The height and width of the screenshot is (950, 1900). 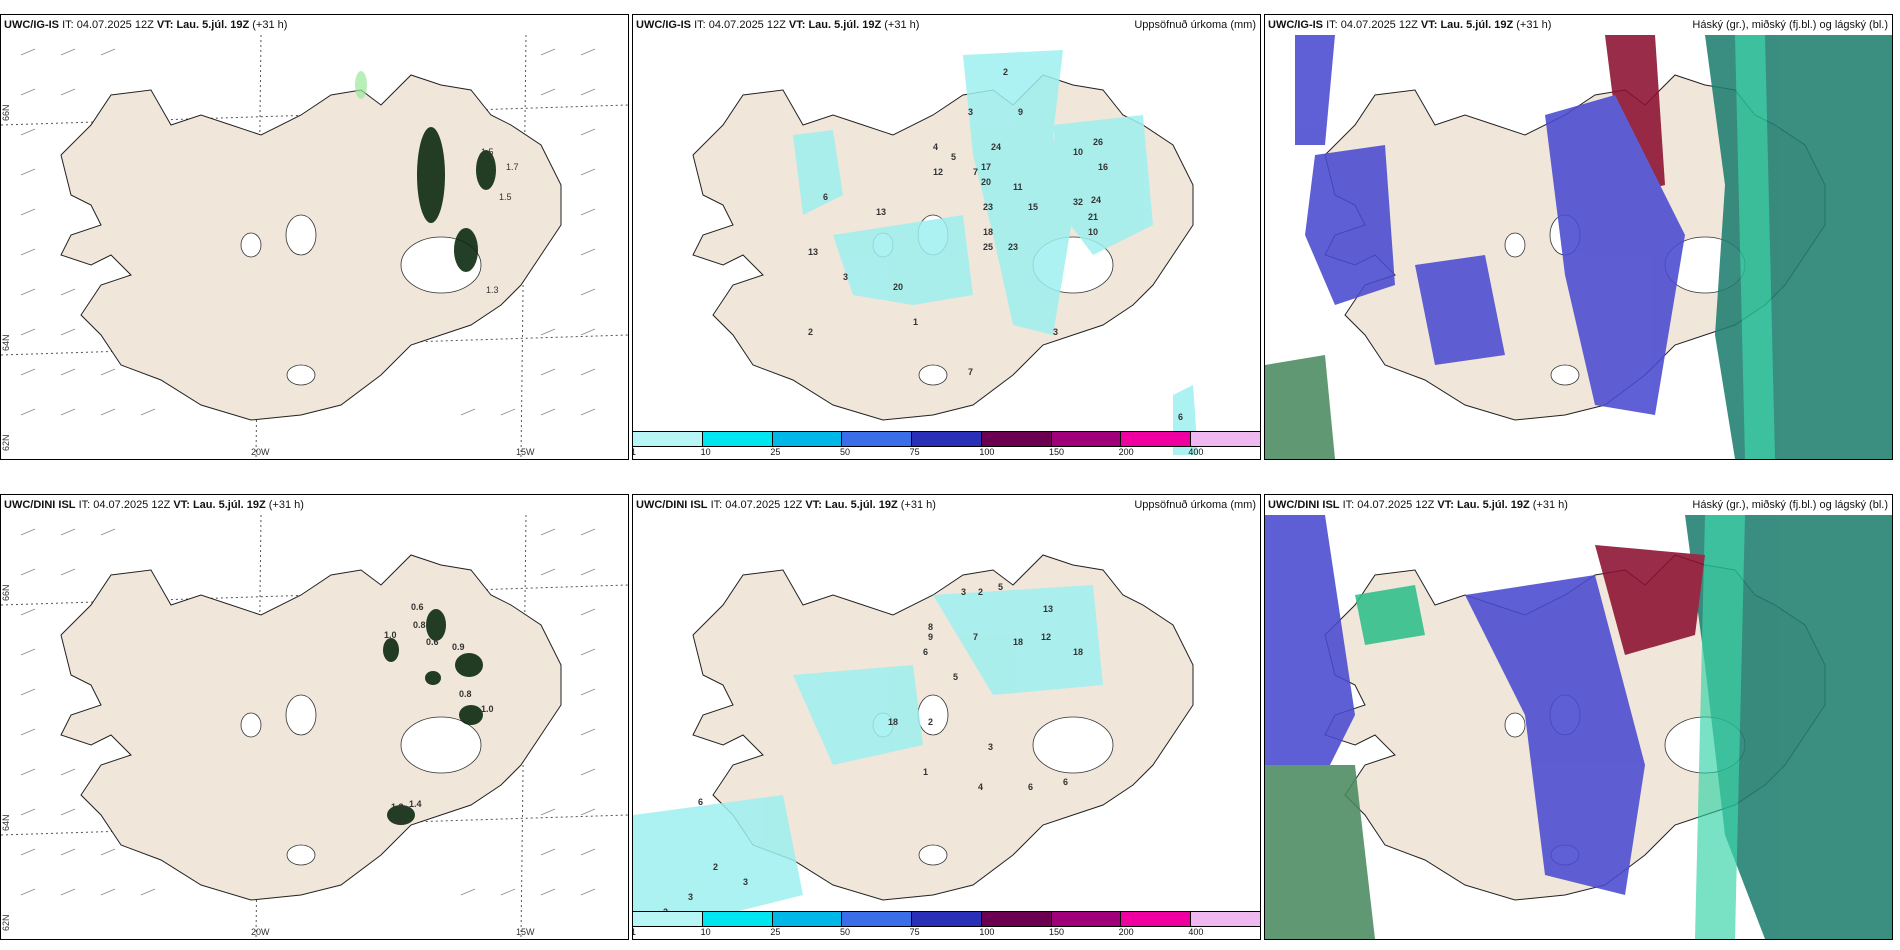 What do you see at coordinates (512, 167) in the screenshot?
I see `svg-text: 1.7` at bounding box center [512, 167].